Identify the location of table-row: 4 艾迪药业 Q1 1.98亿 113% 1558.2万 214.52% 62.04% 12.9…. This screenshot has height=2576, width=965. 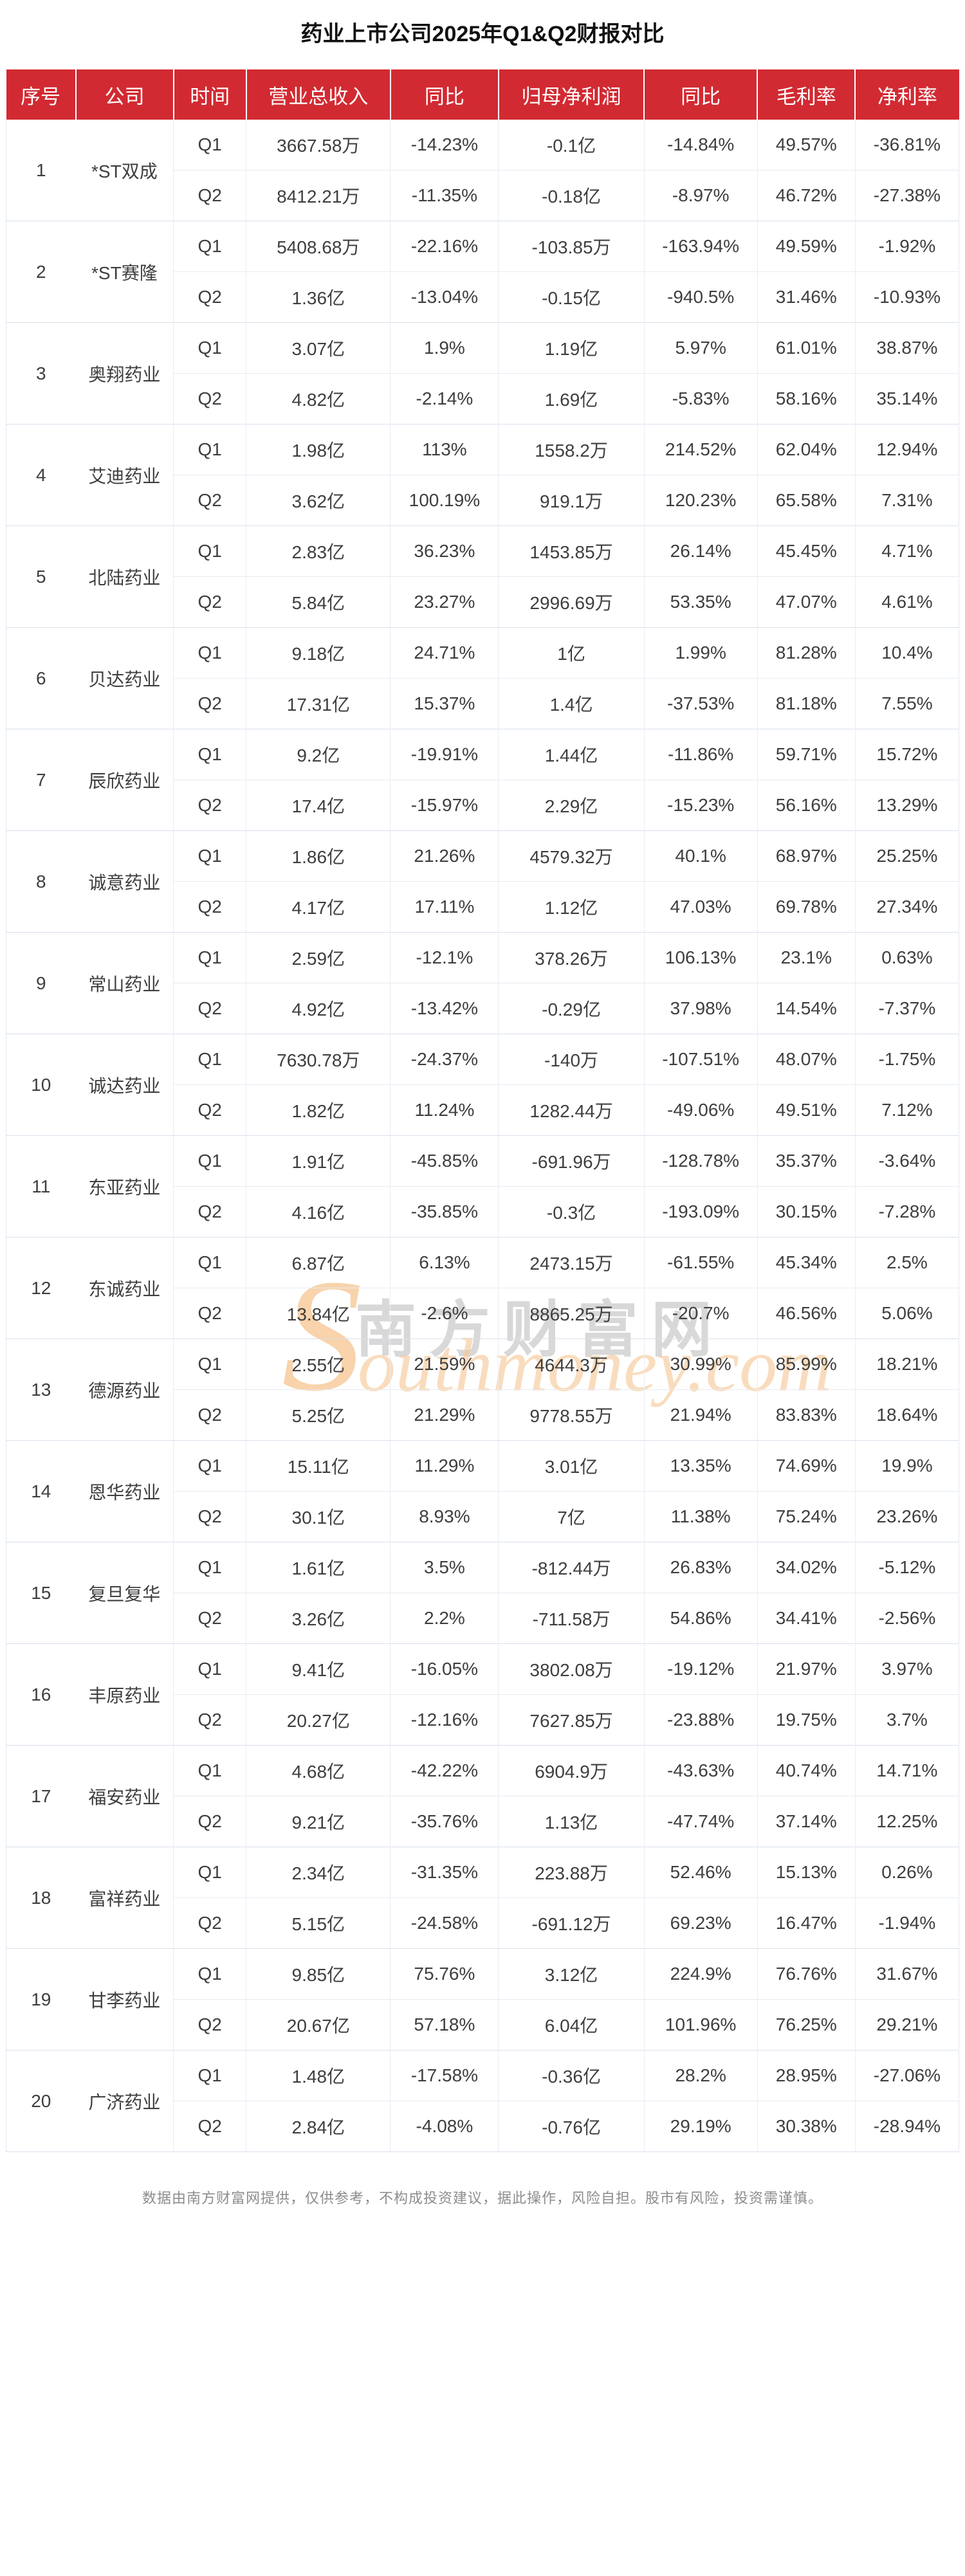
(482, 475).